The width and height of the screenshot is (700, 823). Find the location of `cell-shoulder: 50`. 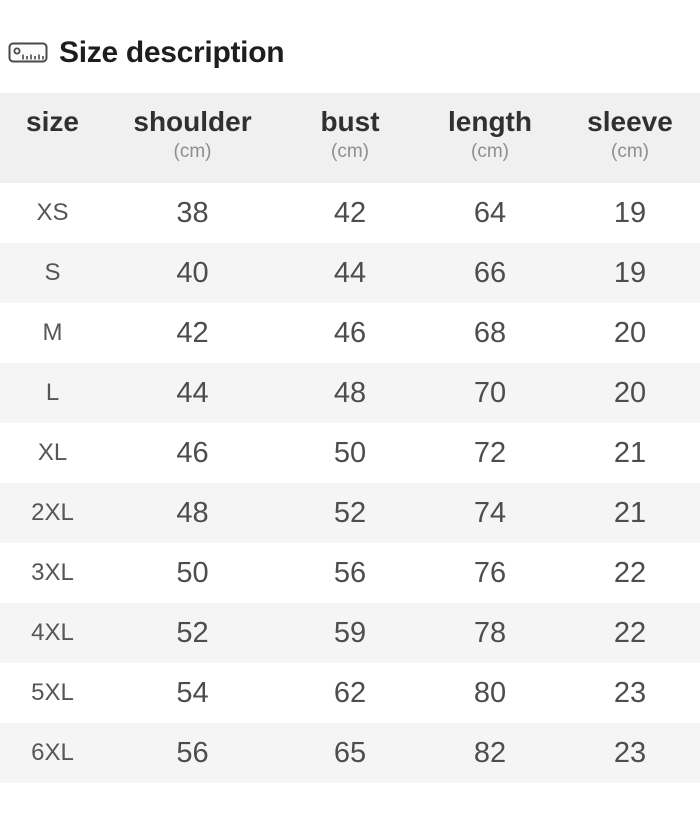

cell-shoulder: 50 is located at coordinates (192, 572).